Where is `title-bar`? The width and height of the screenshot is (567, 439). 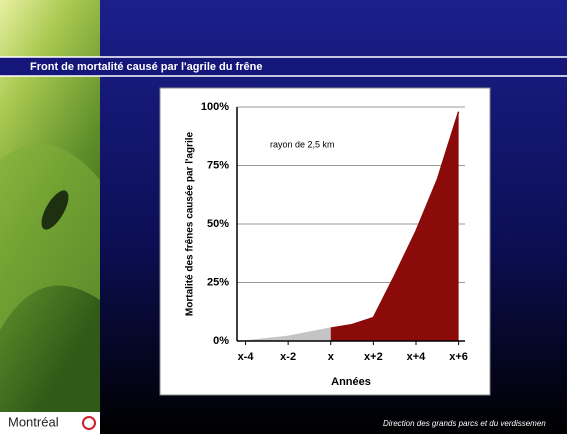
title-bar is located at coordinates (283, 66).